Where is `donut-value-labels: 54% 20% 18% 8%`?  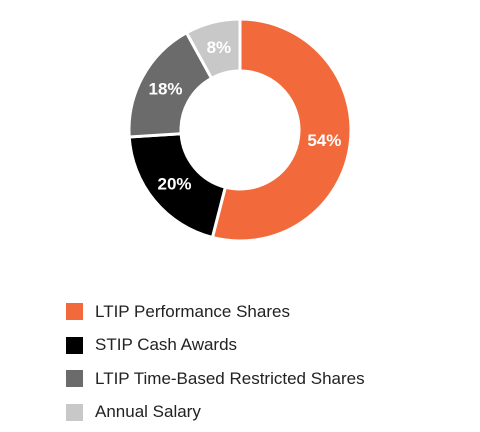
donut-value-labels: 54% 20% 18% 8% is located at coordinates (244, 116).